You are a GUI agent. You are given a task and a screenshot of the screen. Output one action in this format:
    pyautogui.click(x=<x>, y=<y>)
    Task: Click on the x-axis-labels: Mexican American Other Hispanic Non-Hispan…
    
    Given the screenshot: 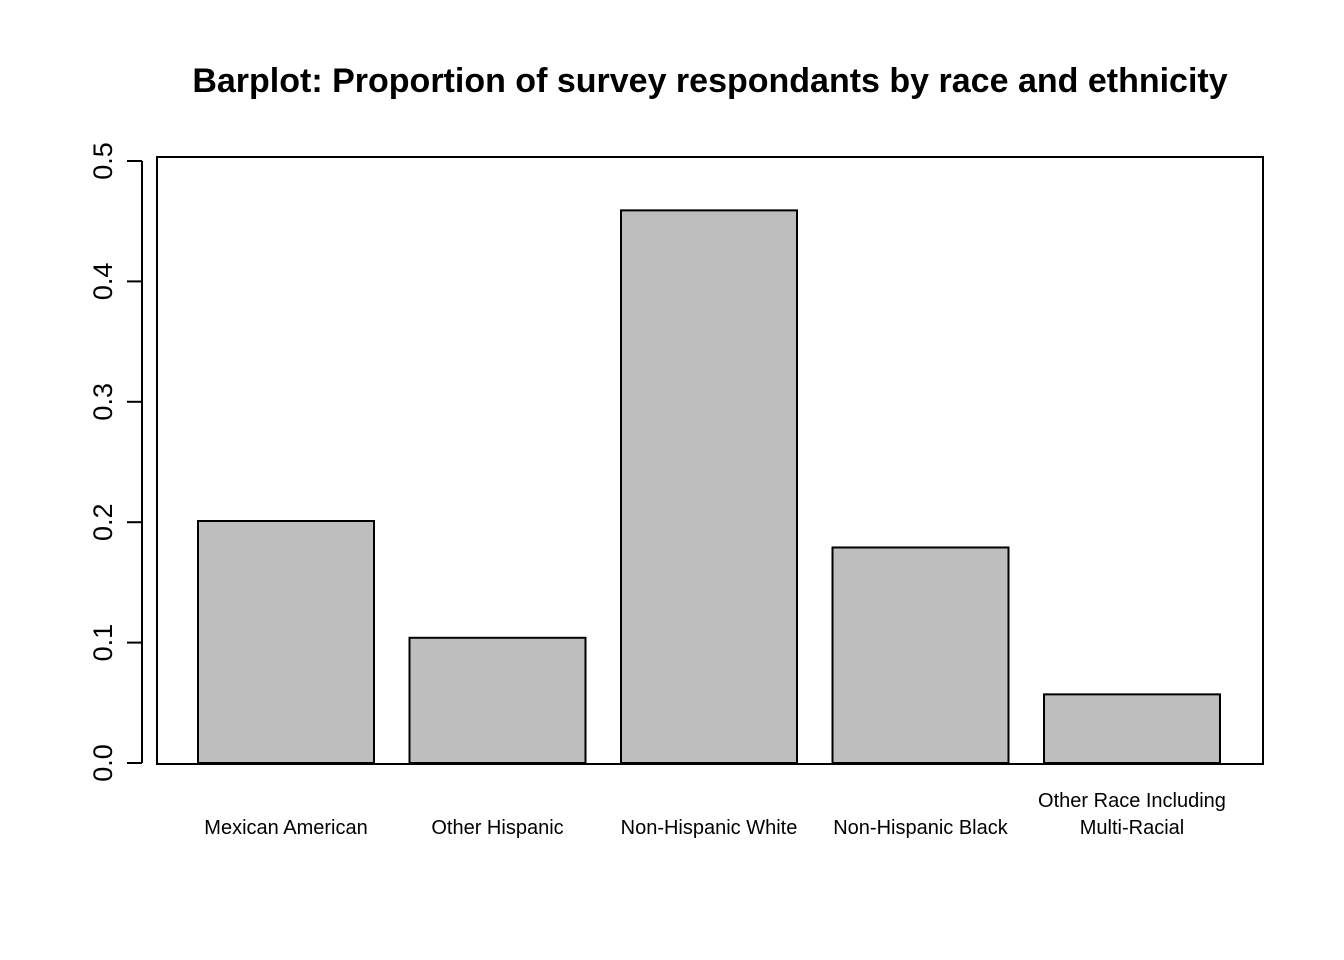 What is the action you would take?
    pyautogui.click(x=715, y=814)
    